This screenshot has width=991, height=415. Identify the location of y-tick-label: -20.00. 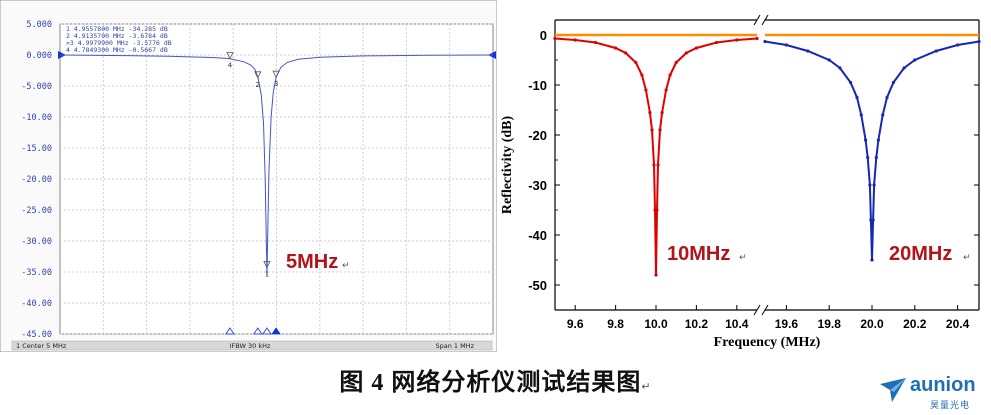
(36, 180).